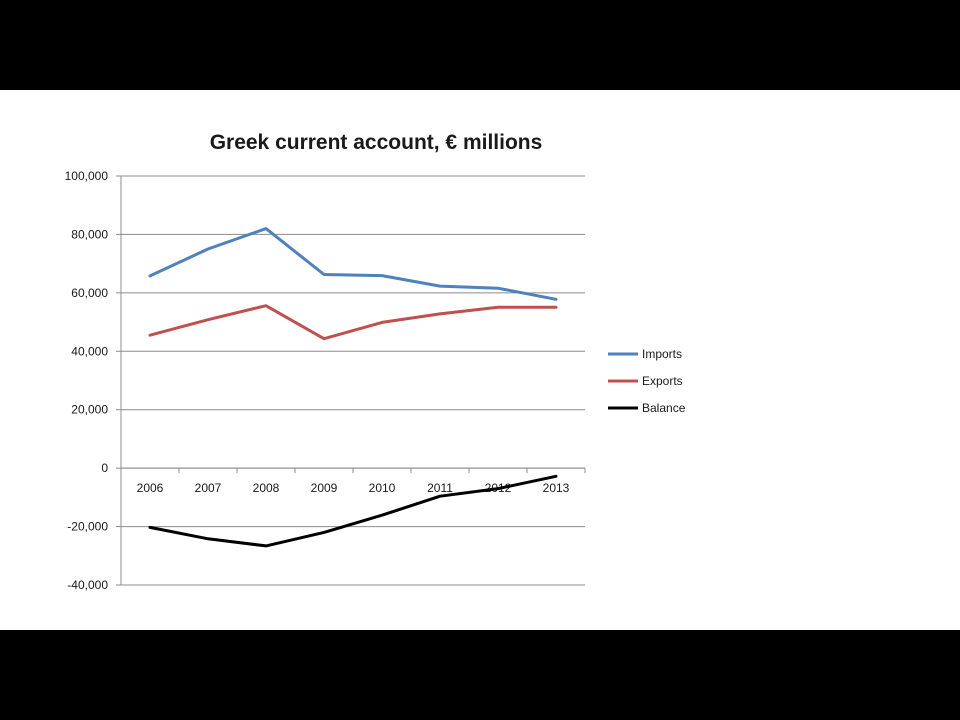  I want to click on series-line-imports, so click(353, 264).